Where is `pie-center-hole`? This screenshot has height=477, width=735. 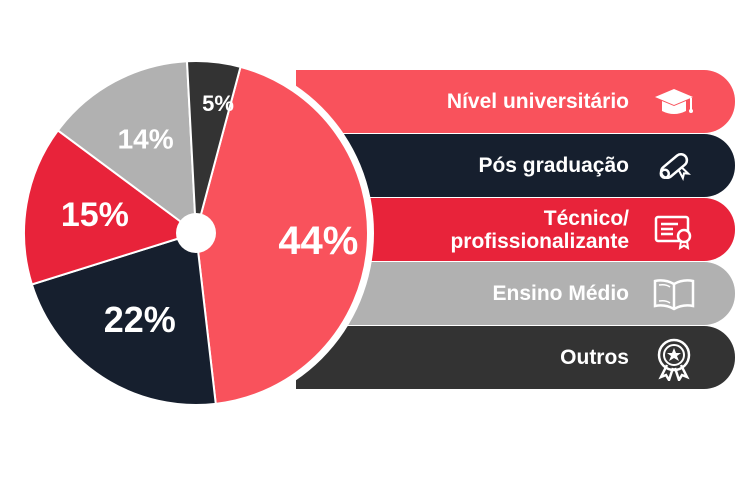 pie-center-hole is located at coordinates (196, 233).